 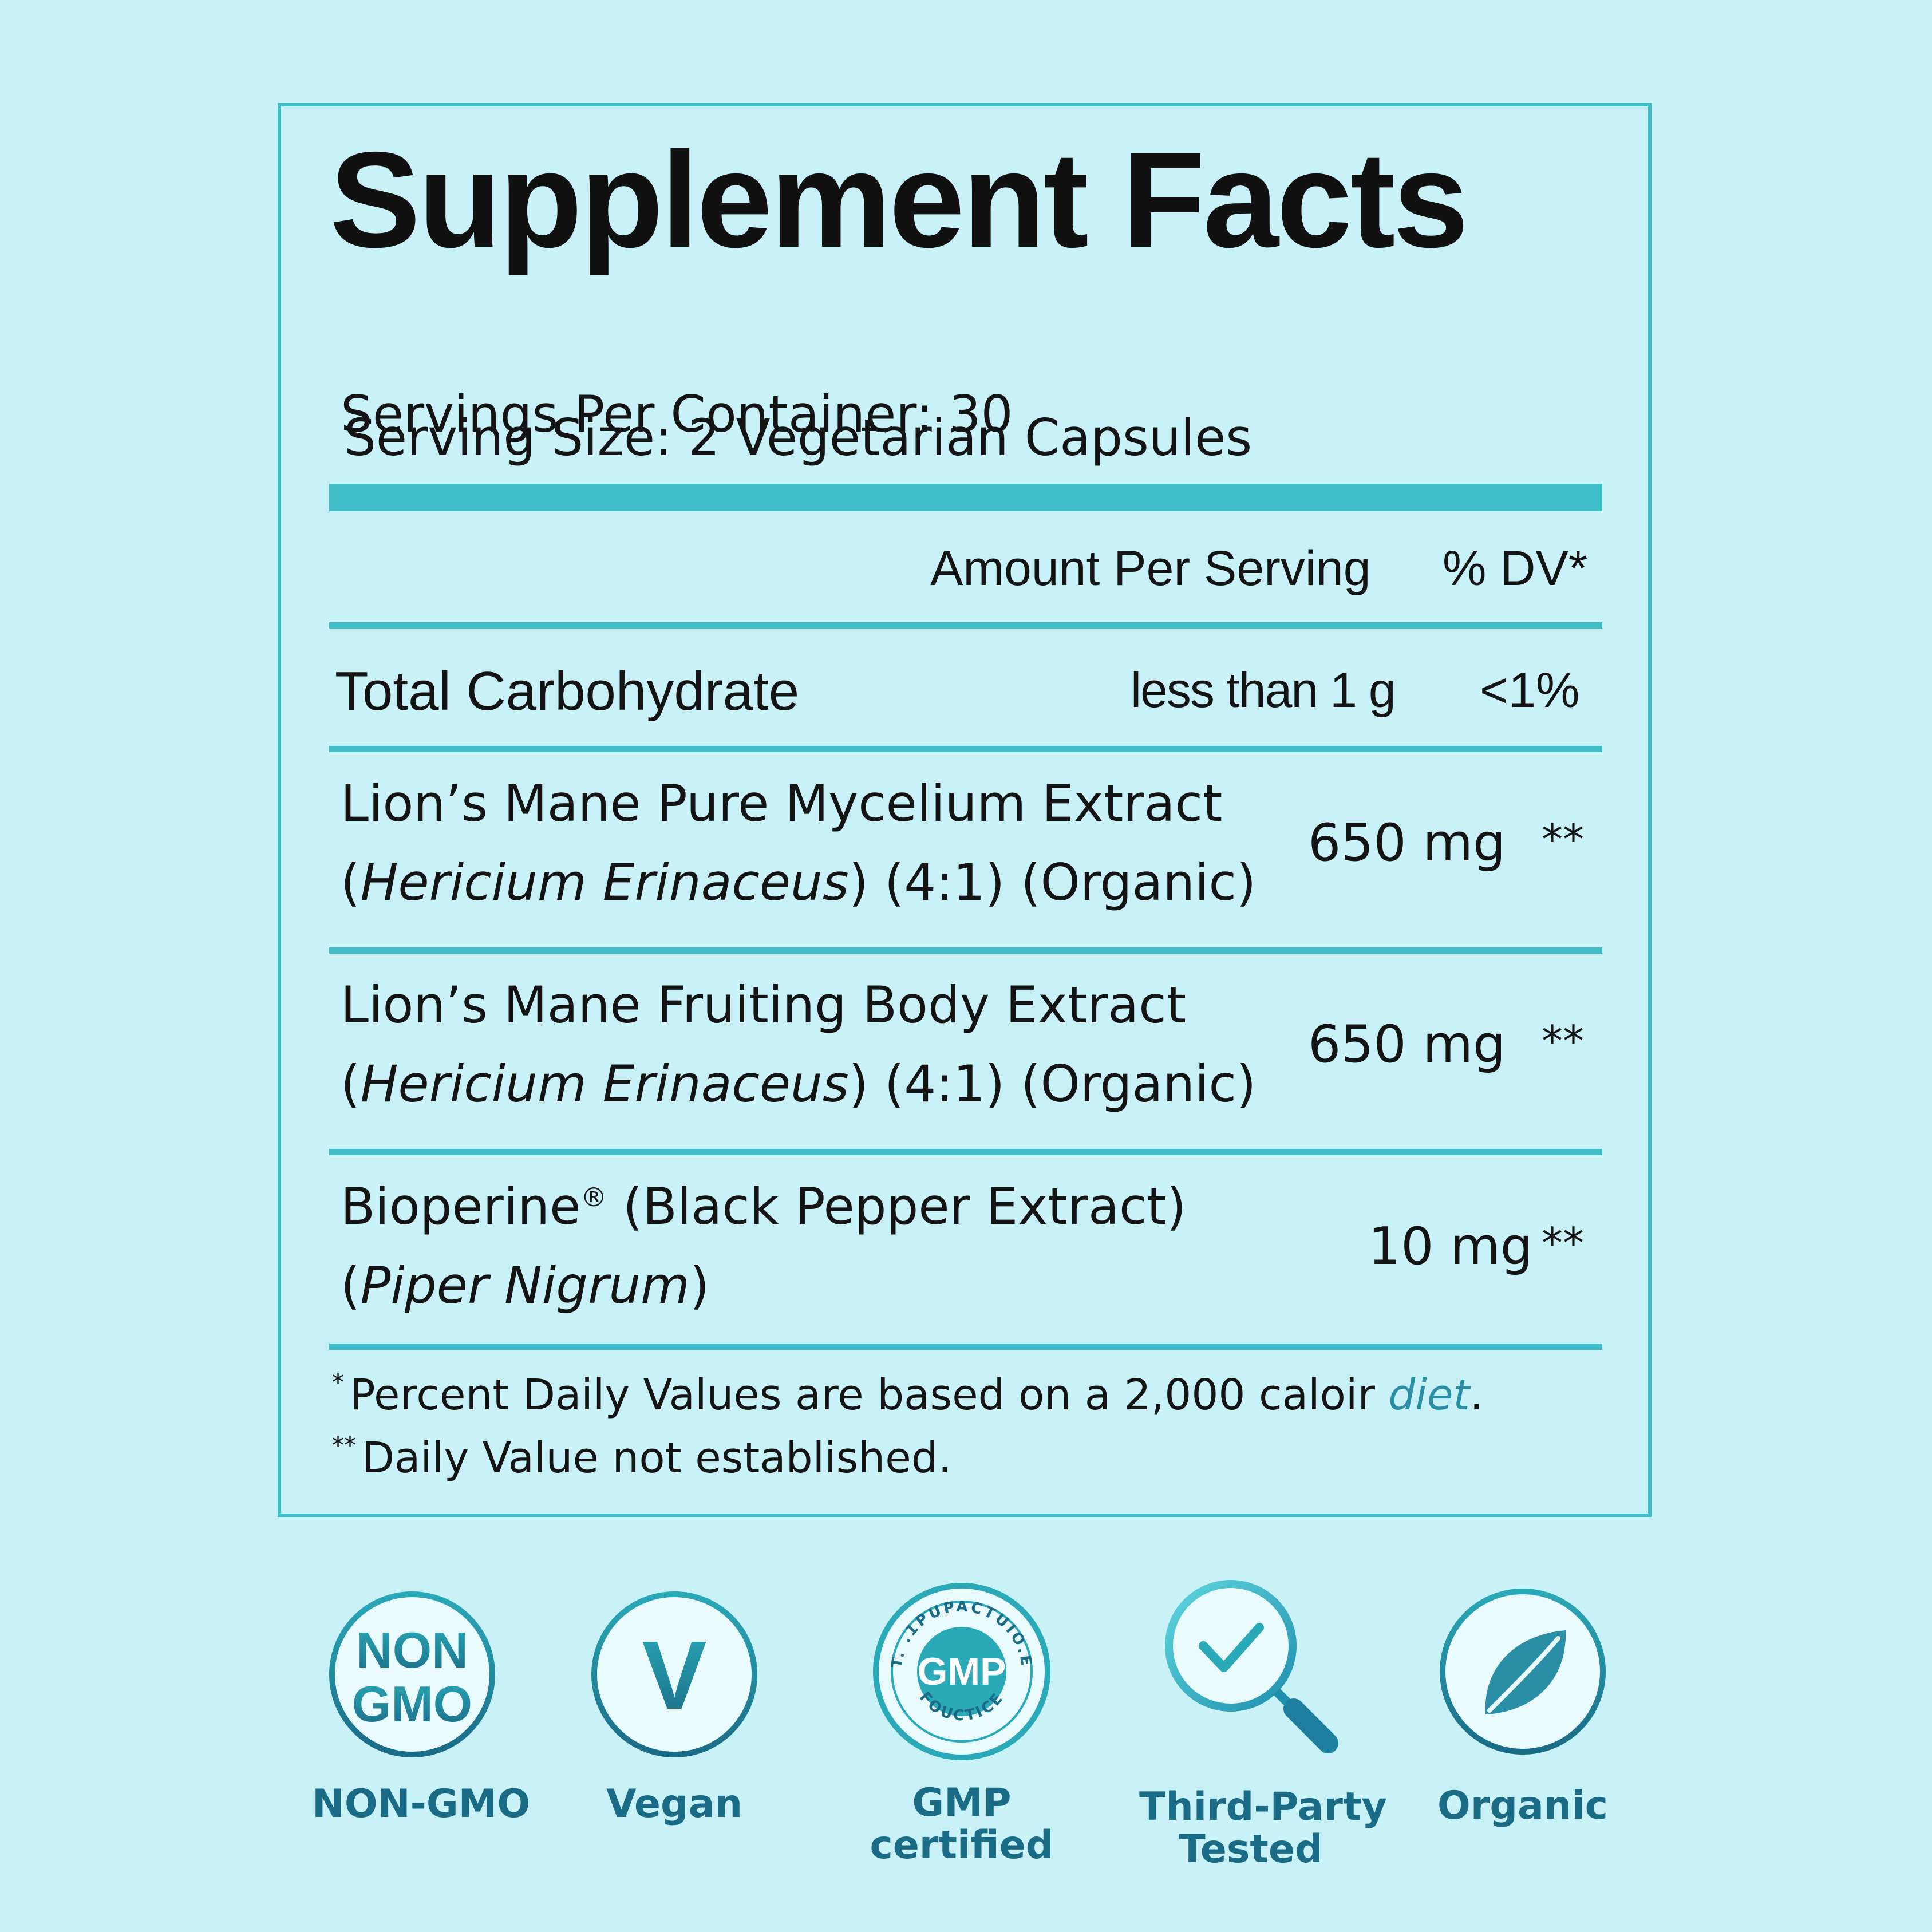 I want to click on gmp-seal-icon: T. .1PUPACTUIO.E FOUCTICE GMP, so click(x=961, y=1671).